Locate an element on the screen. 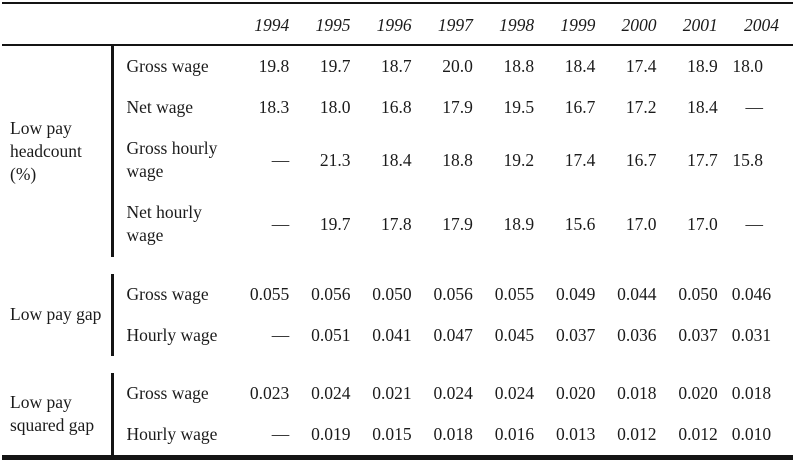 The image size is (795, 460). value-cell: 0.051 is located at coordinates (331, 334).